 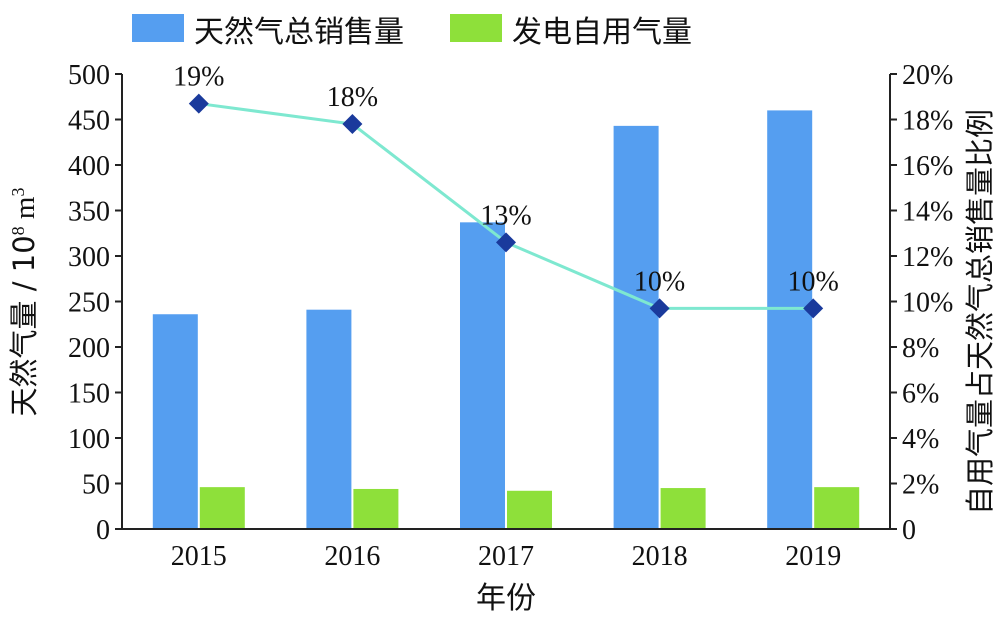 What do you see at coordinates (813, 556) in the screenshot?
I see `x-tick-label: 2019` at bounding box center [813, 556].